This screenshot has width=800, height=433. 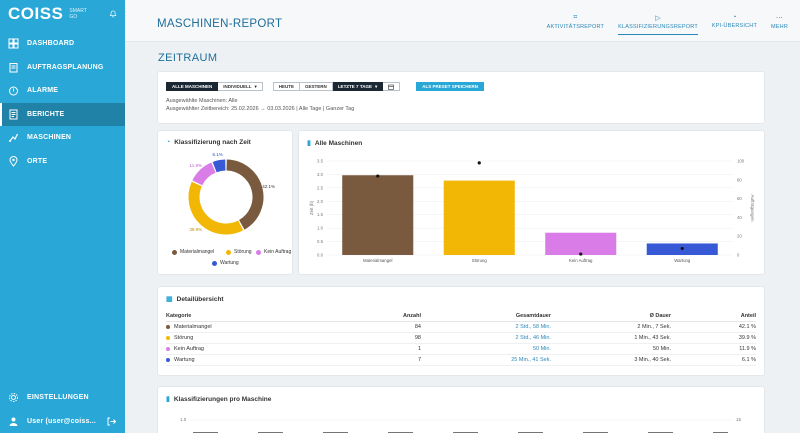 I want to click on col-gesamtdauer: Gesamtdauer, so click(x=486, y=316).